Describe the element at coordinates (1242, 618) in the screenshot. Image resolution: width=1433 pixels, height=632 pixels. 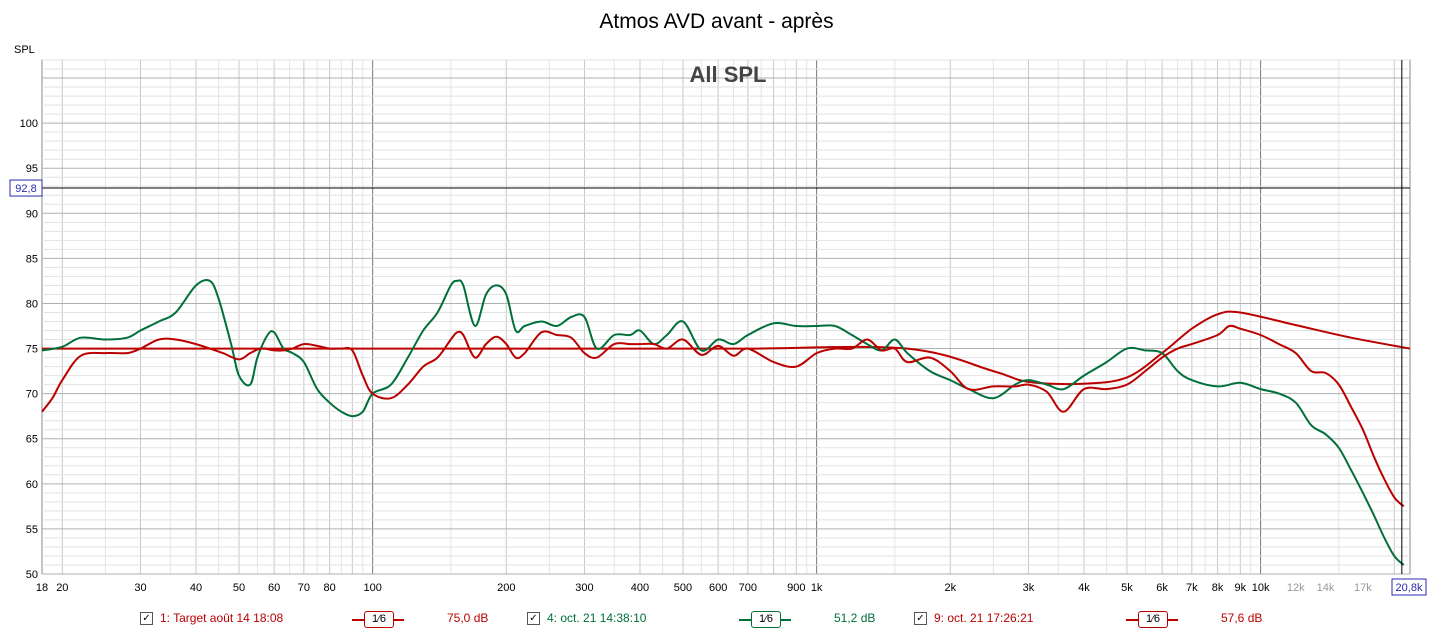
I see `legend-value: 57,6 dB` at that location.